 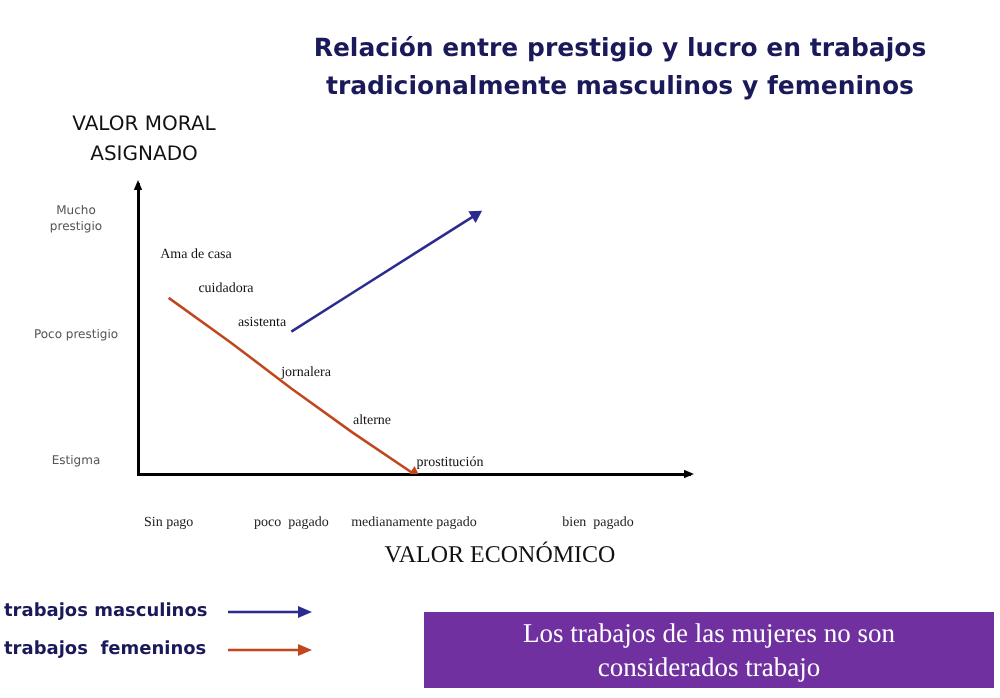 I want to click on chart-title: Relación entre prestigio y lucro en trabajos tradicionalmente masculinos y femeninos, so click(x=620, y=67).